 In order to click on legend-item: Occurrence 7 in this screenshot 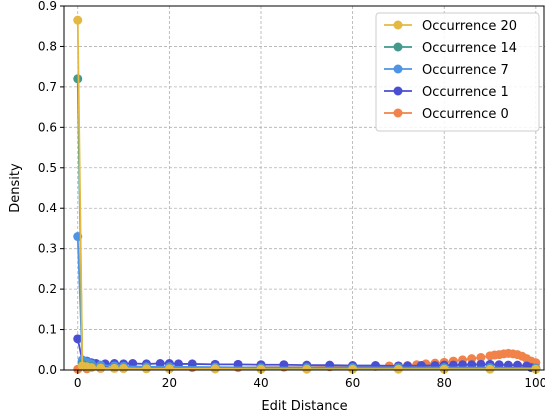, I will do `click(446, 70)`.